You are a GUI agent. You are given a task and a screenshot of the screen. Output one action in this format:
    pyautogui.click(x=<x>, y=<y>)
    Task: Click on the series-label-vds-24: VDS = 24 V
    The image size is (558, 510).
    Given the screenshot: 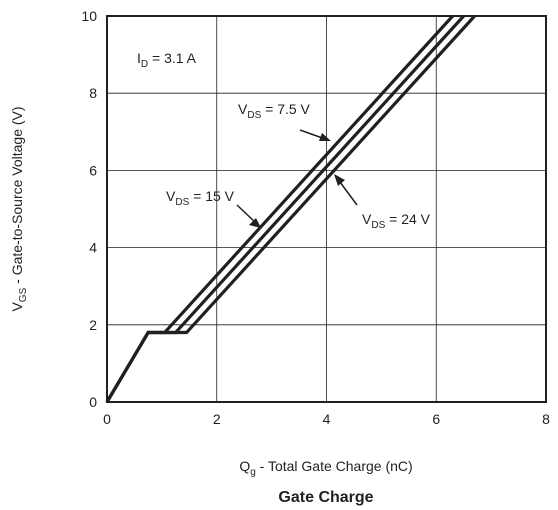 What is the action you would take?
    pyautogui.click(x=396, y=221)
    